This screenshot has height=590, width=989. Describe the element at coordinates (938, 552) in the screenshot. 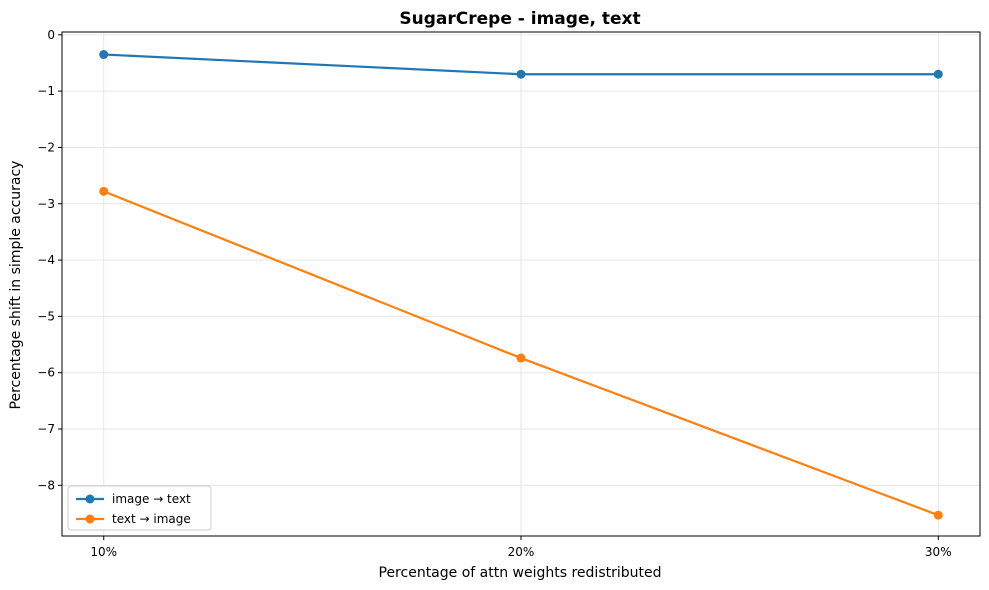

I see `x-tick-label: 30%` at that location.